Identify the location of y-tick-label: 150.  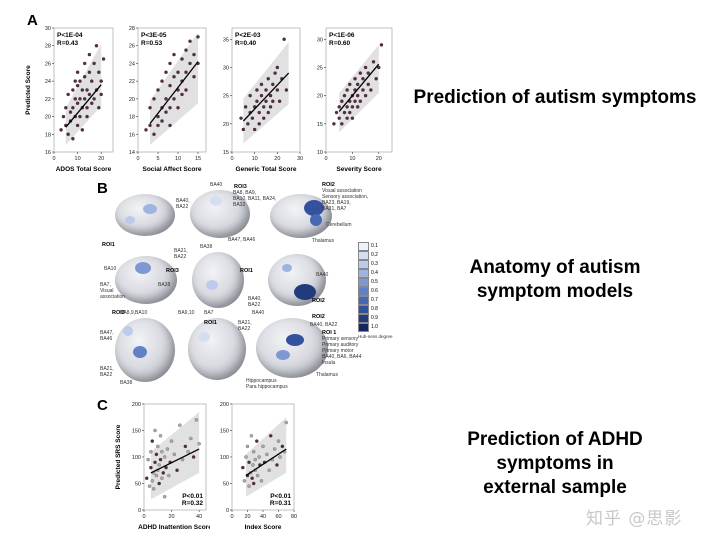
(224, 432).